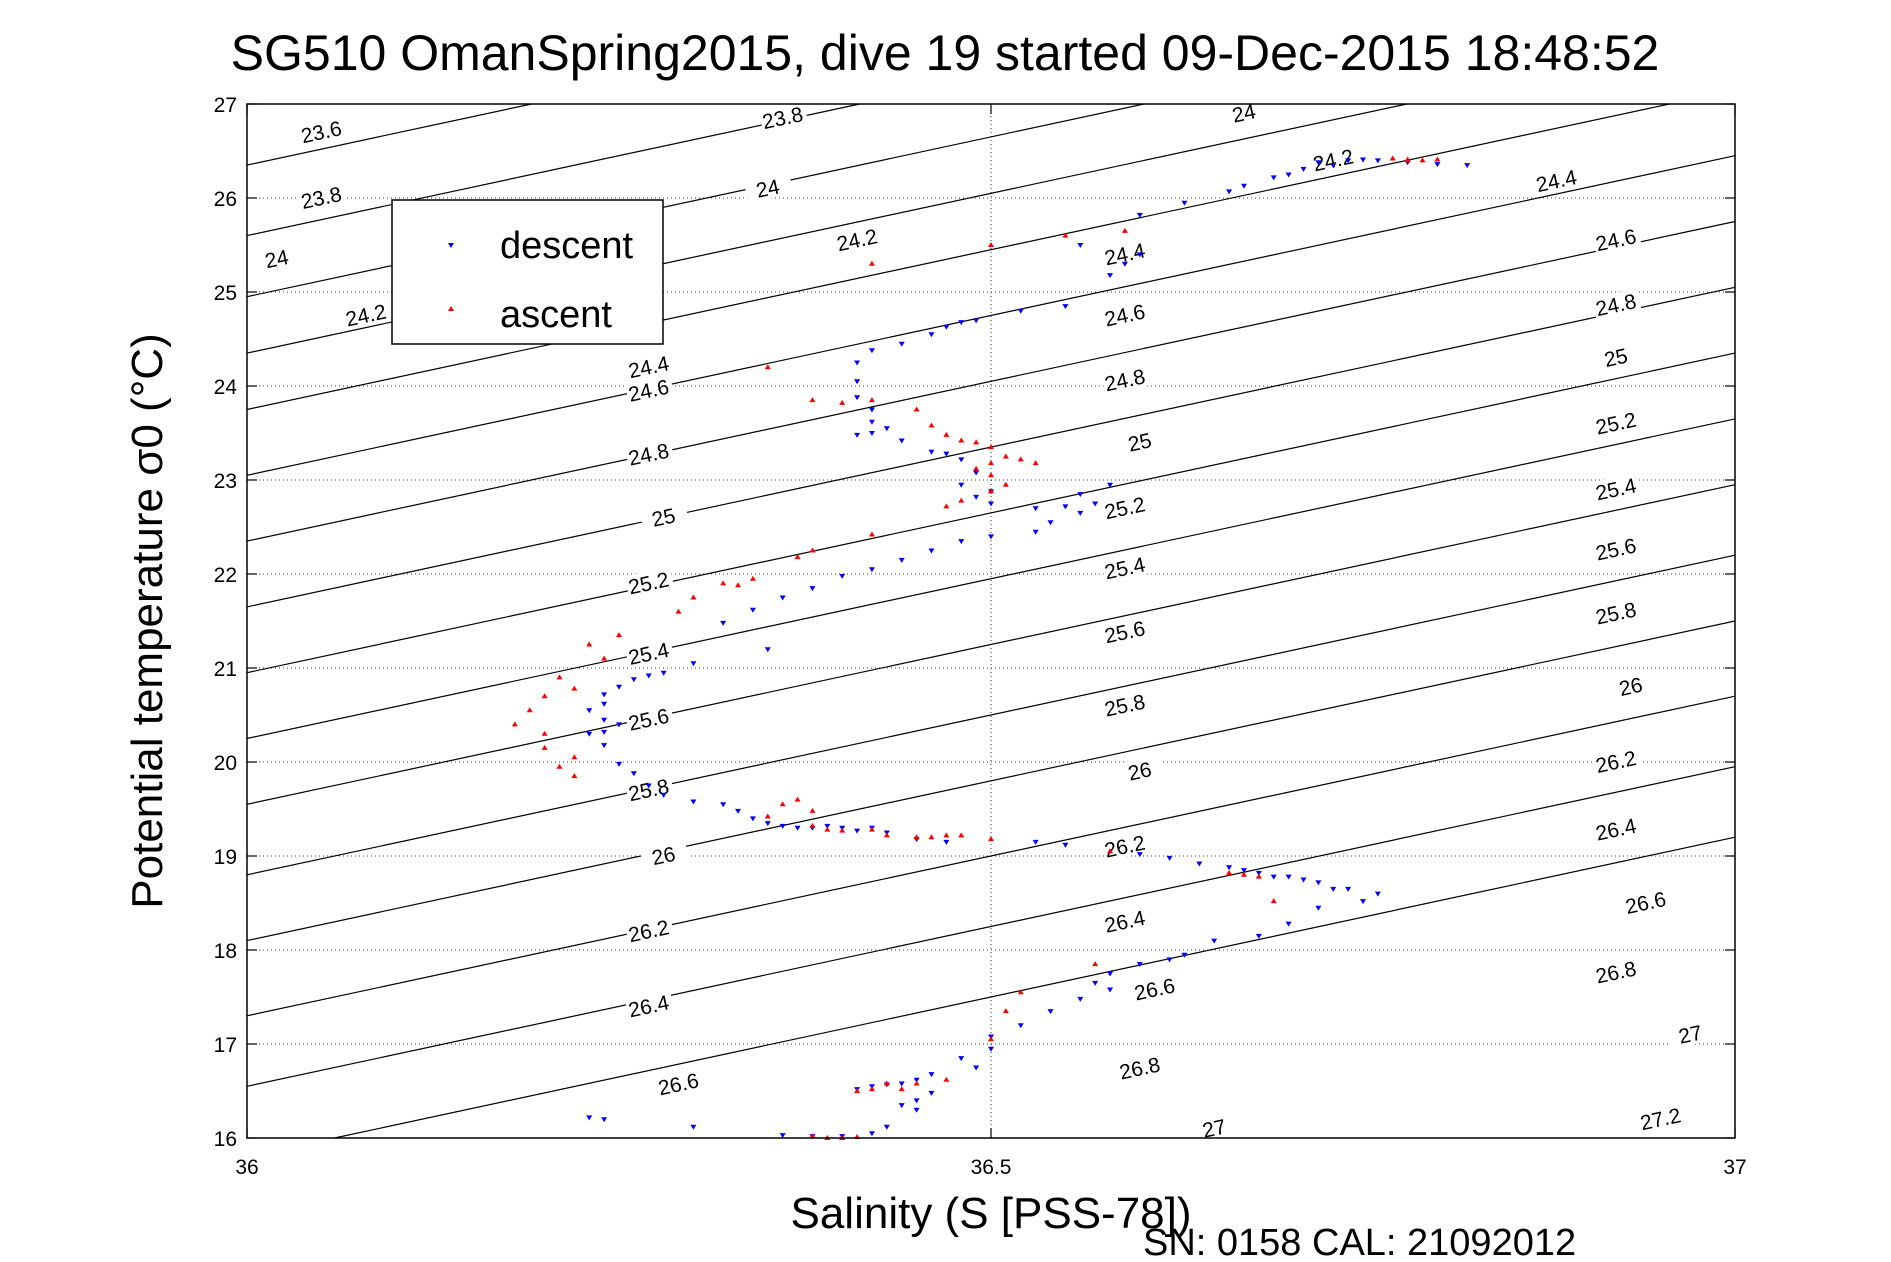 This screenshot has width=1891, height=1262. I want to click on contour-label: 25.8, so click(648, 790).